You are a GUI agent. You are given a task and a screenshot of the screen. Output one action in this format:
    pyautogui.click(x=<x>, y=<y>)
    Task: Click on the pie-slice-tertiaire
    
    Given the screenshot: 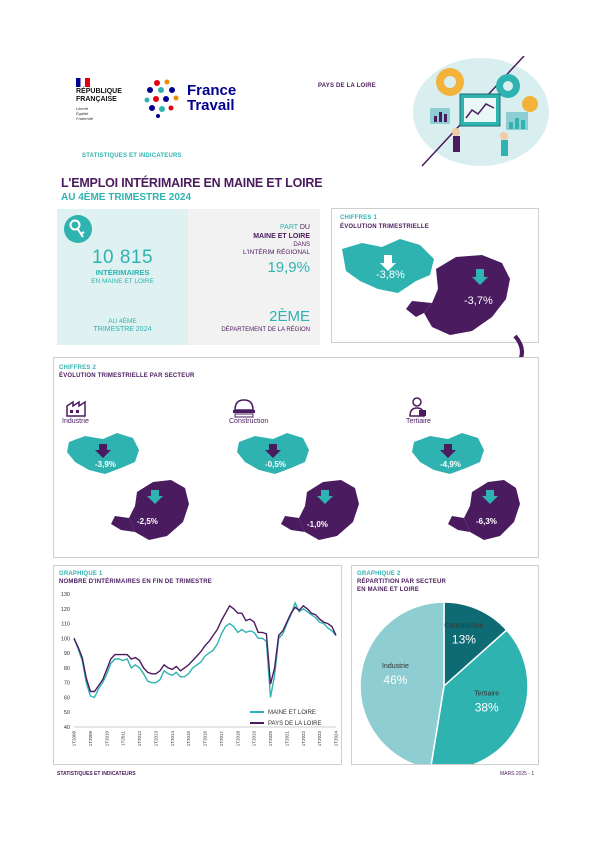 What is the action you would take?
    pyautogui.click(x=479, y=696)
    